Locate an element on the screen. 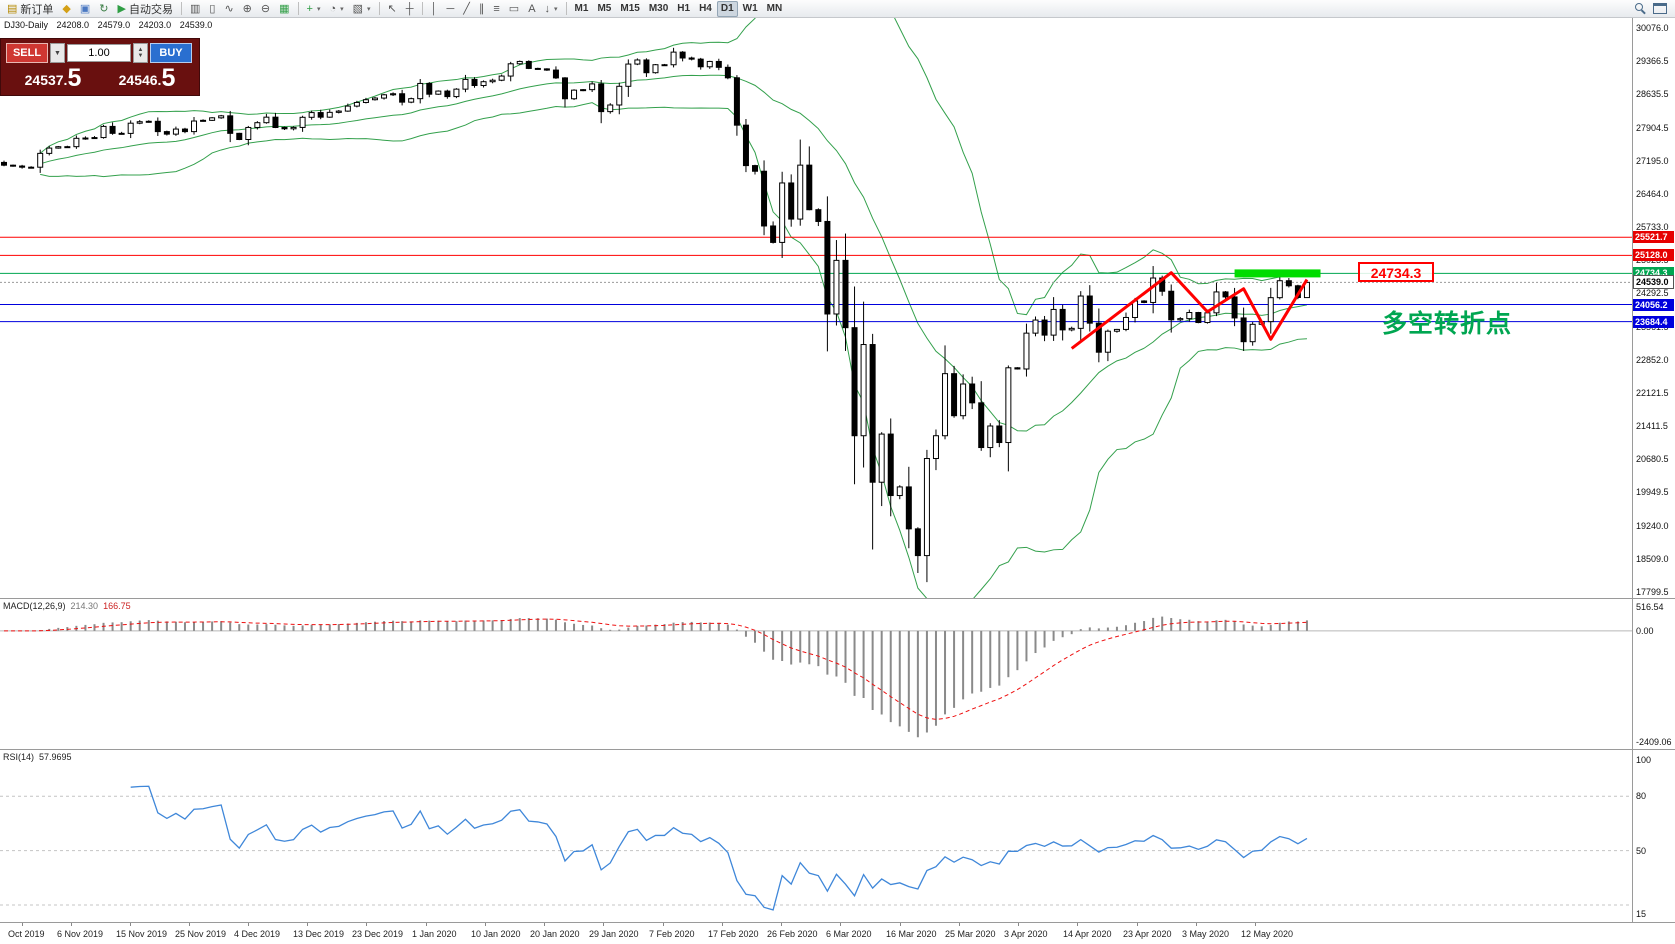 This screenshot has width=1675, height=944. bar-chart-type-icon: ▥ is located at coordinates (195, 9).